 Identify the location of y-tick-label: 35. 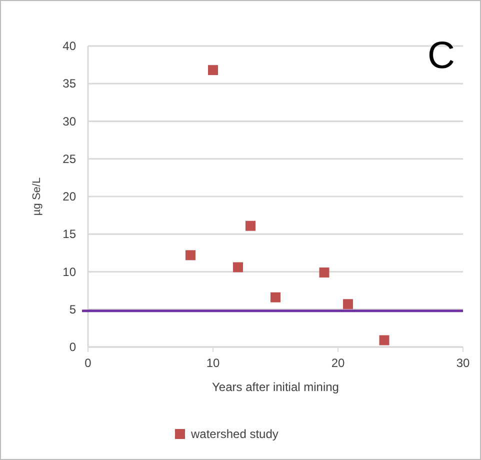
(69, 83).